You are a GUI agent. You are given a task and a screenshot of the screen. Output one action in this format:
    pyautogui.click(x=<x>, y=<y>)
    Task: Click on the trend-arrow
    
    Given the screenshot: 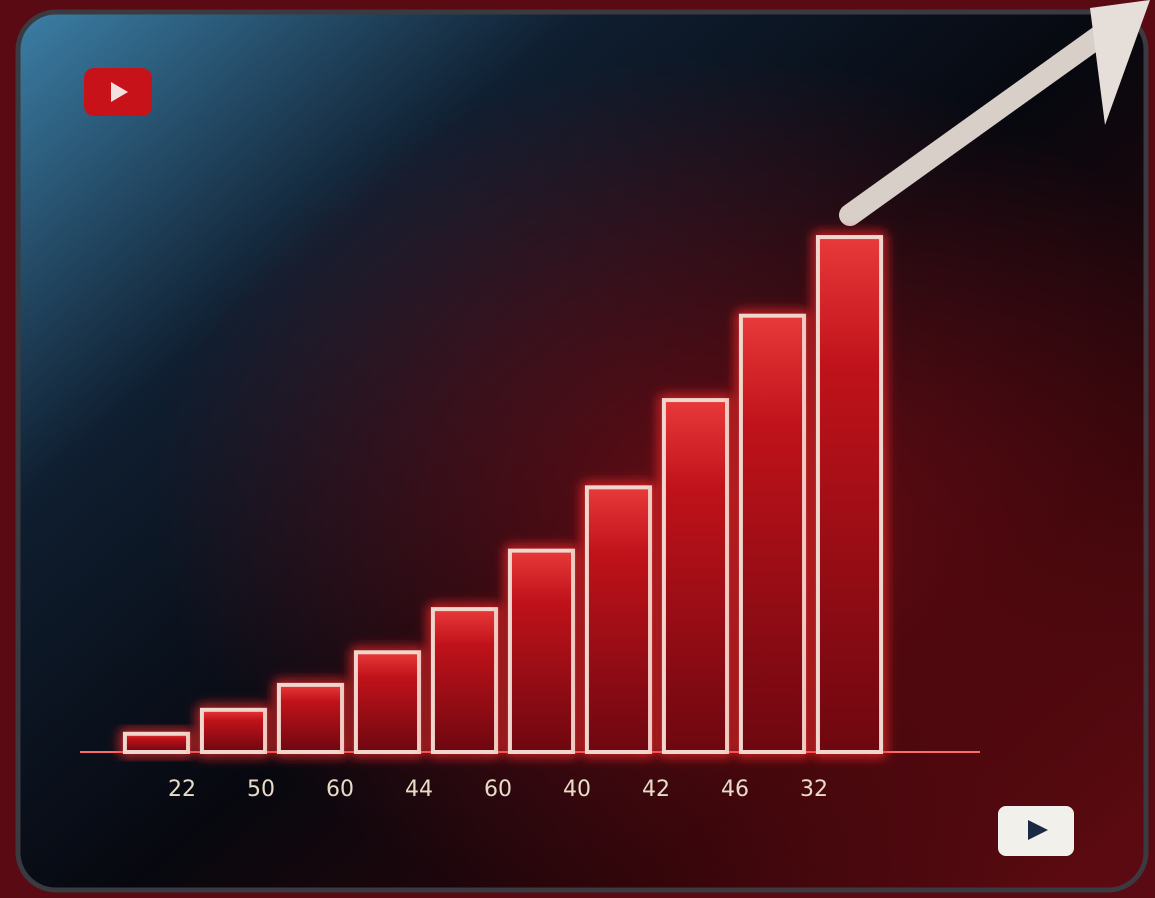 What is the action you would take?
    pyautogui.click(x=982, y=120)
    